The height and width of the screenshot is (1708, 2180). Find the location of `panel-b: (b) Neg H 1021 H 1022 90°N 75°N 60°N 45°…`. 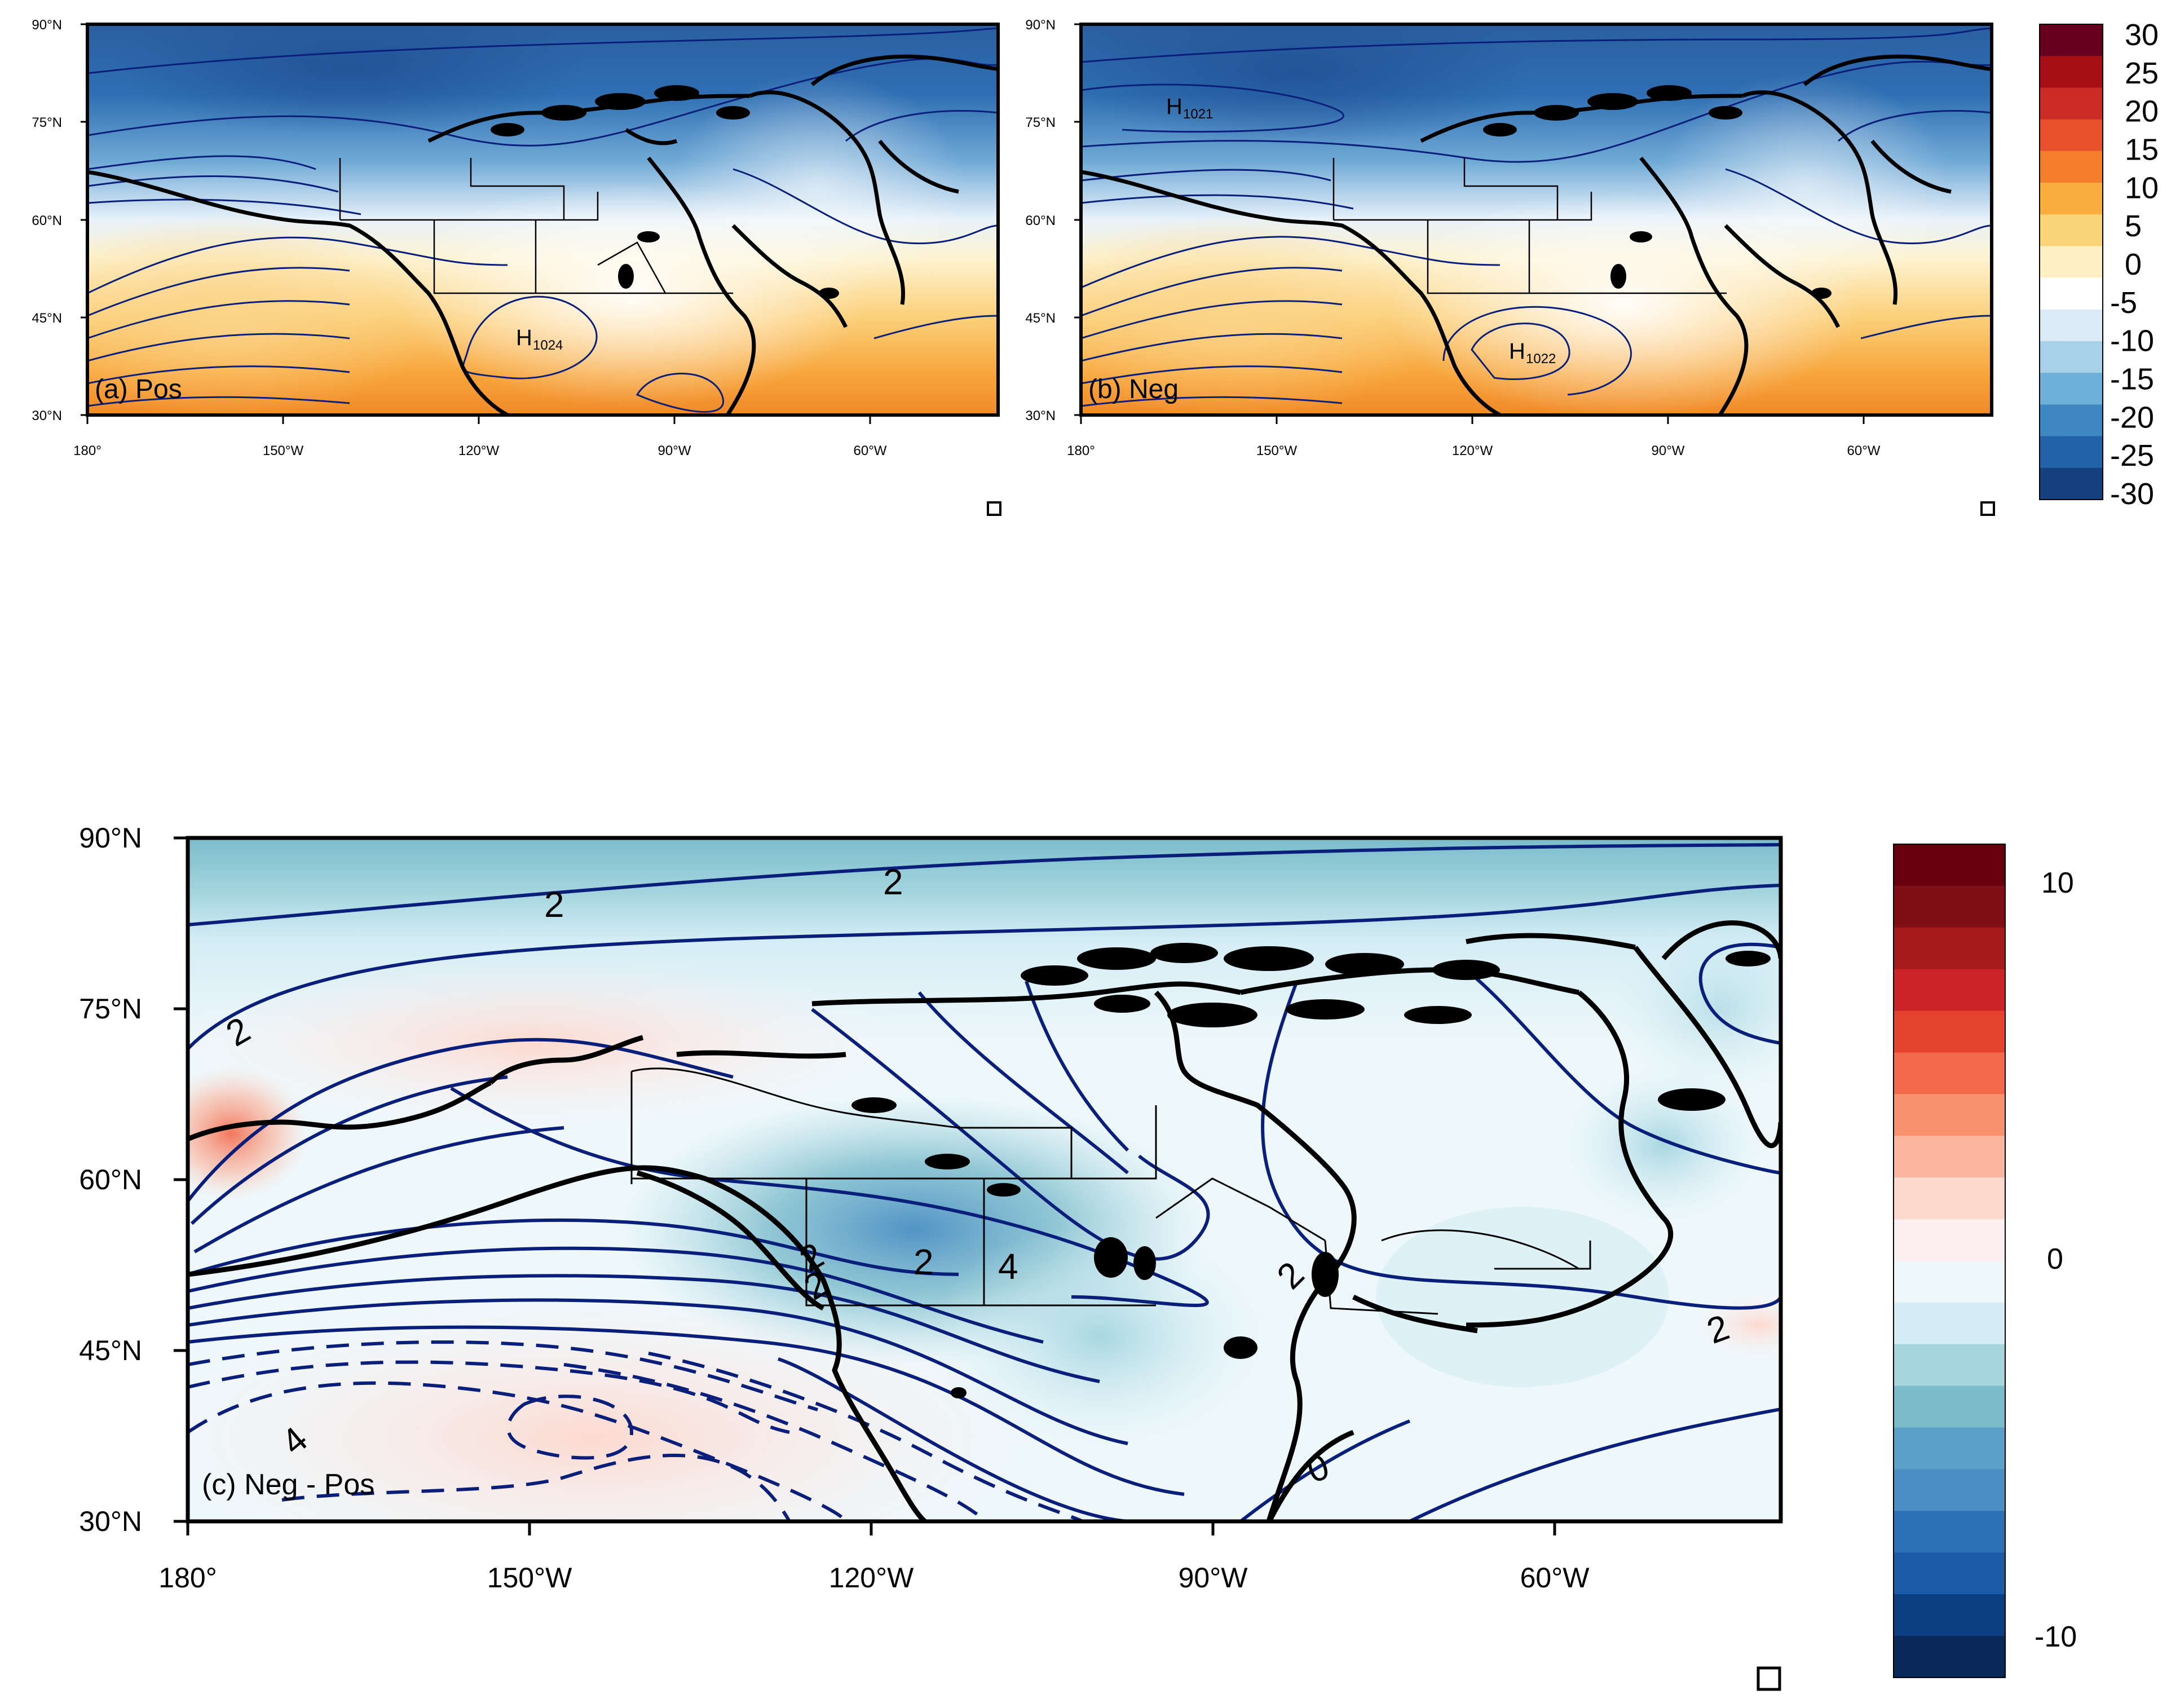

panel-b: (b) Neg H 1021 H 1022 90°N 75°N 60°N 45°… is located at coordinates (1510, 266).